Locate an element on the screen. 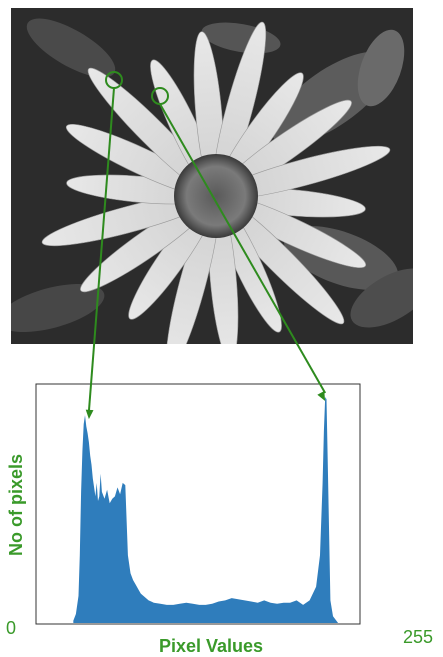 The height and width of the screenshot is (657, 443). x-axis-label: Pixel Values is located at coordinates (211, 646).